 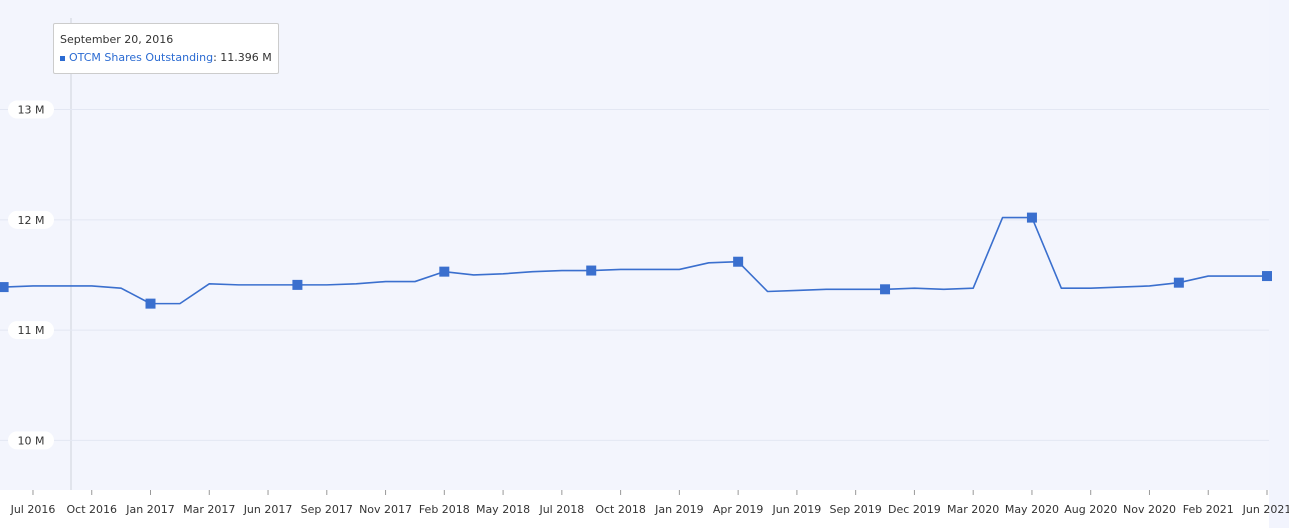 What do you see at coordinates (561, 509) in the screenshot?
I see `x-tick-label: Jul 2018` at bounding box center [561, 509].